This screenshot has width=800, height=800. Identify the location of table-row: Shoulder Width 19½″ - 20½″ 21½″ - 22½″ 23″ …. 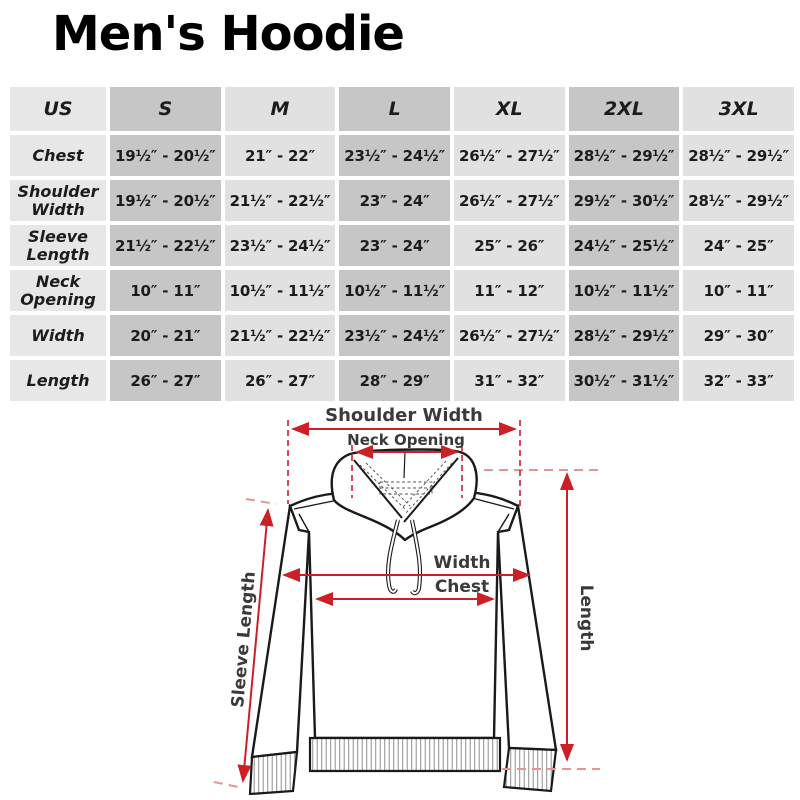
(402, 200).